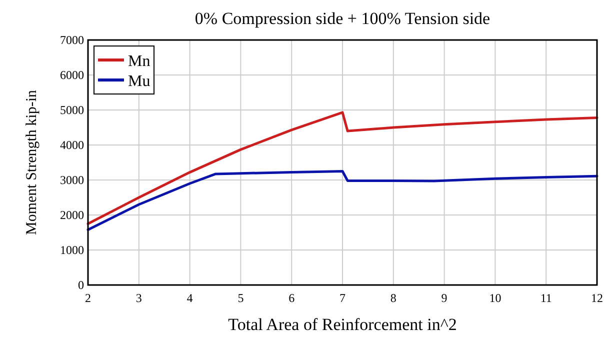 The height and width of the screenshot is (344, 604). I want to click on x-tick-label: 7, so click(343, 298).